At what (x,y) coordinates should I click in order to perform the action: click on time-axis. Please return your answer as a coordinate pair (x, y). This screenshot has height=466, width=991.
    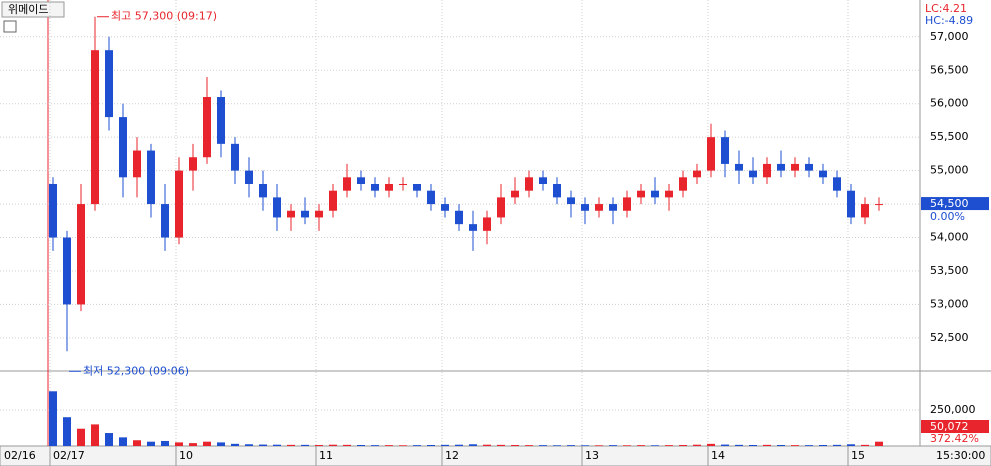
    Looking at the image, I should click on (495, 455).